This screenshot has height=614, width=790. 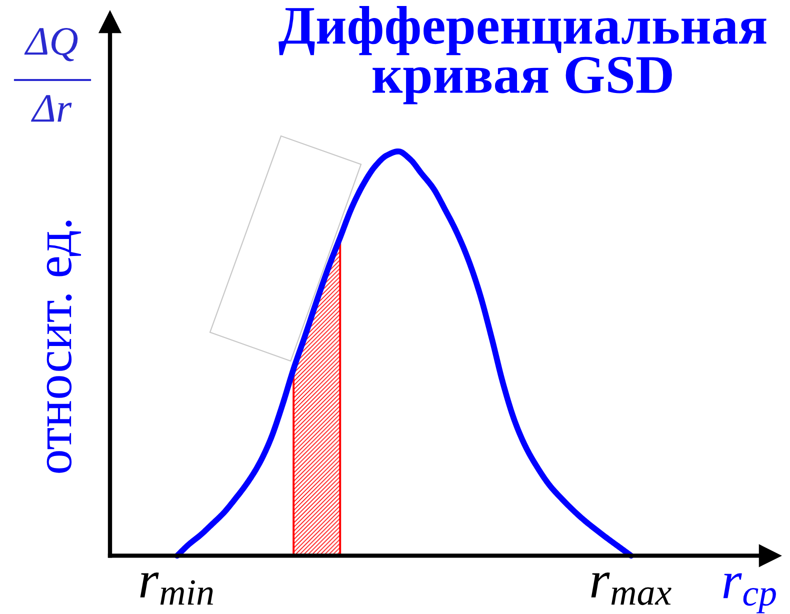 What do you see at coordinates (51, 108) in the screenshot?
I see `text: Δr` at bounding box center [51, 108].